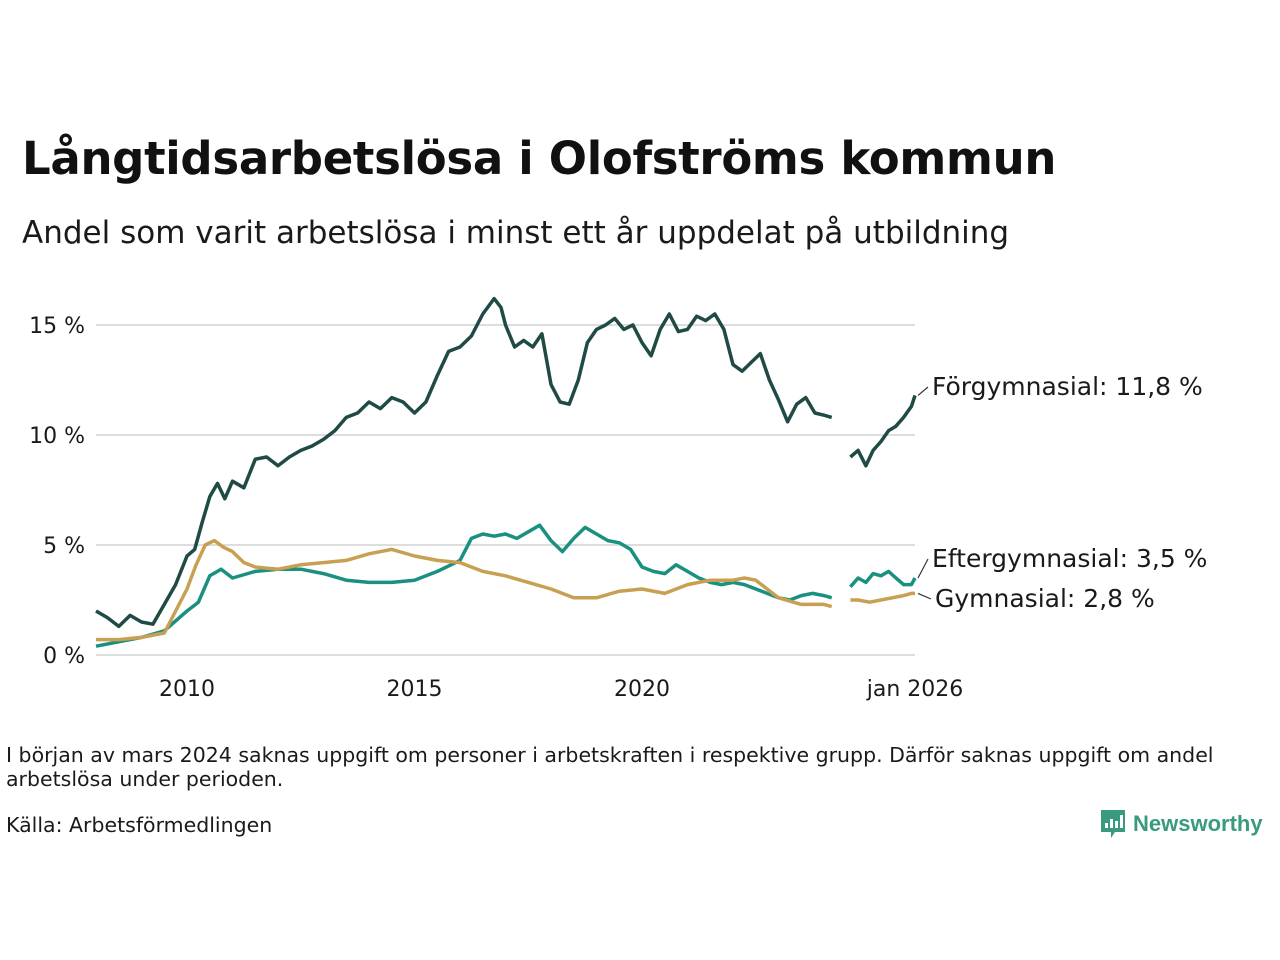 The image size is (1280, 960). Describe the element at coordinates (415, 689) in the screenshot. I see `x-tick-label: 2015` at that location.